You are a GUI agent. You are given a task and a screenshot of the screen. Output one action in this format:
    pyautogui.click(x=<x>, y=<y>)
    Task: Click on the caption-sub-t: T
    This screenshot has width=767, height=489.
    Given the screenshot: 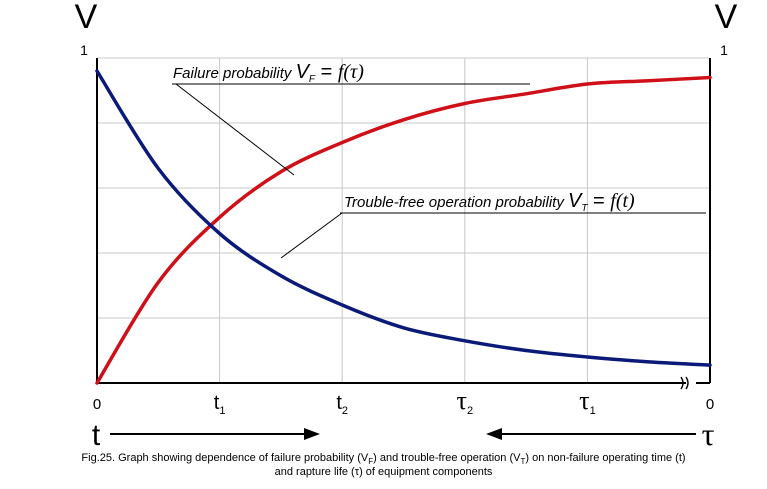 What is the action you would take?
    pyautogui.click(x=523, y=462)
    